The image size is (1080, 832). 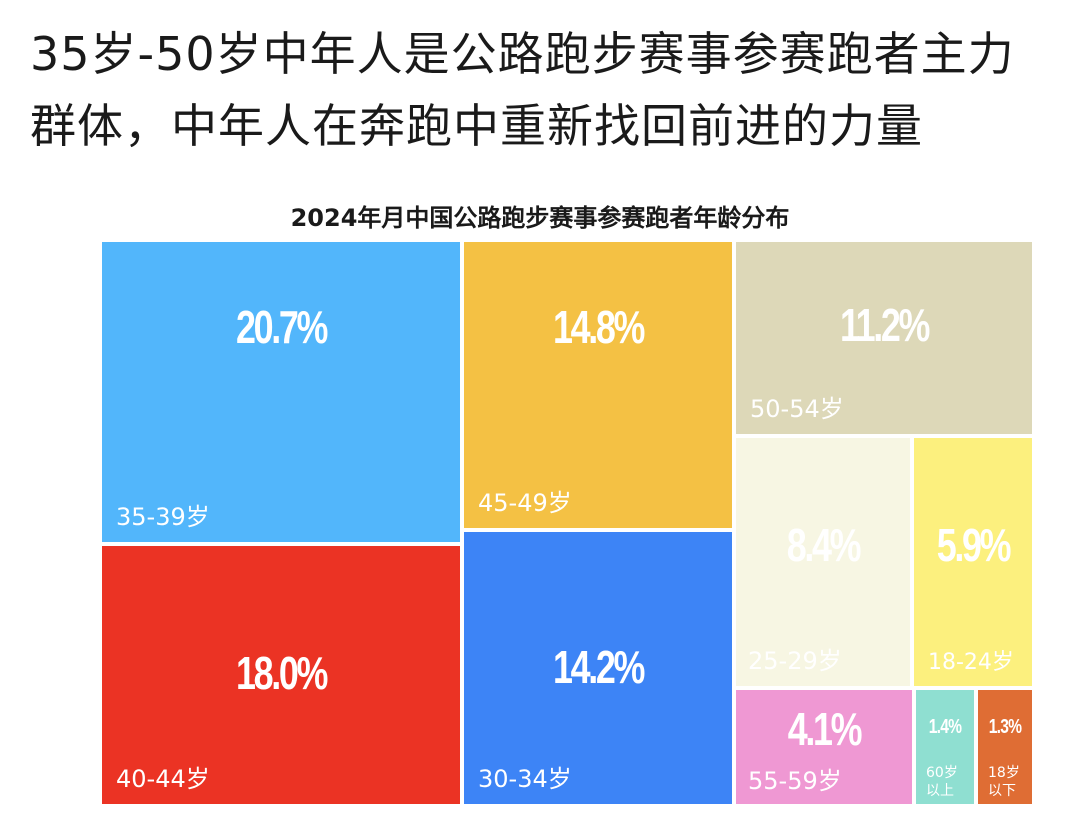 What do you see at coordinates (797, 409) in the screenshot?
I see `treemap-category-label: 50-54岁` at bounding box center [797, 409].